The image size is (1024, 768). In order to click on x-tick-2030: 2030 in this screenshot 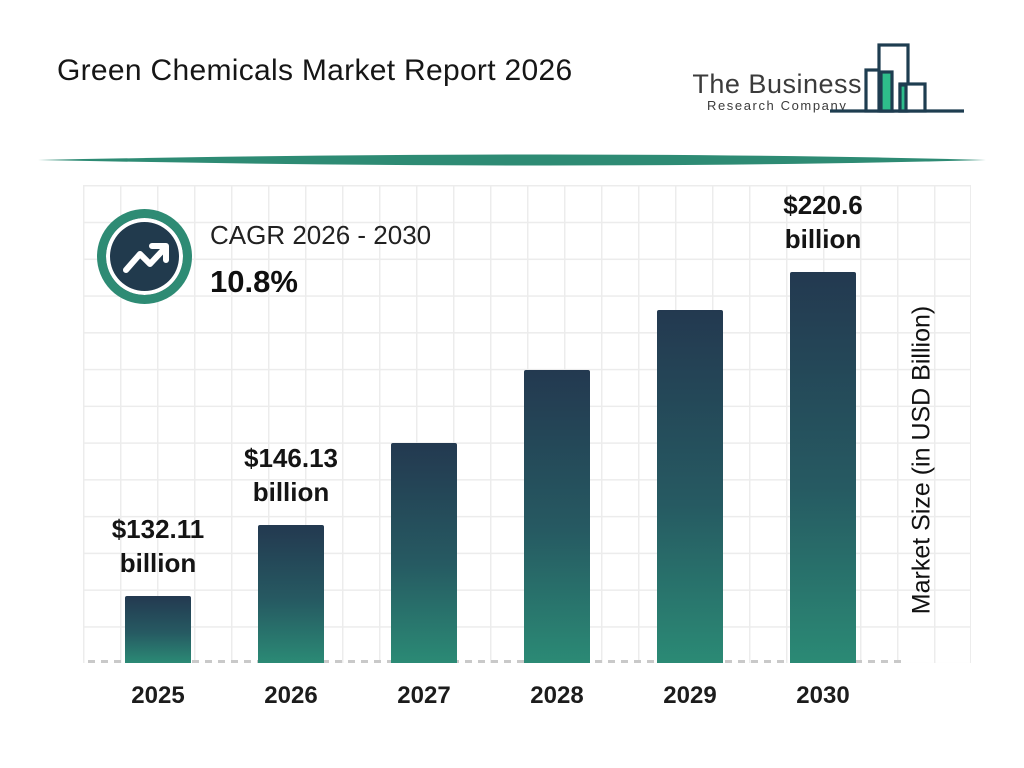, I will do `click(823, 695)`.